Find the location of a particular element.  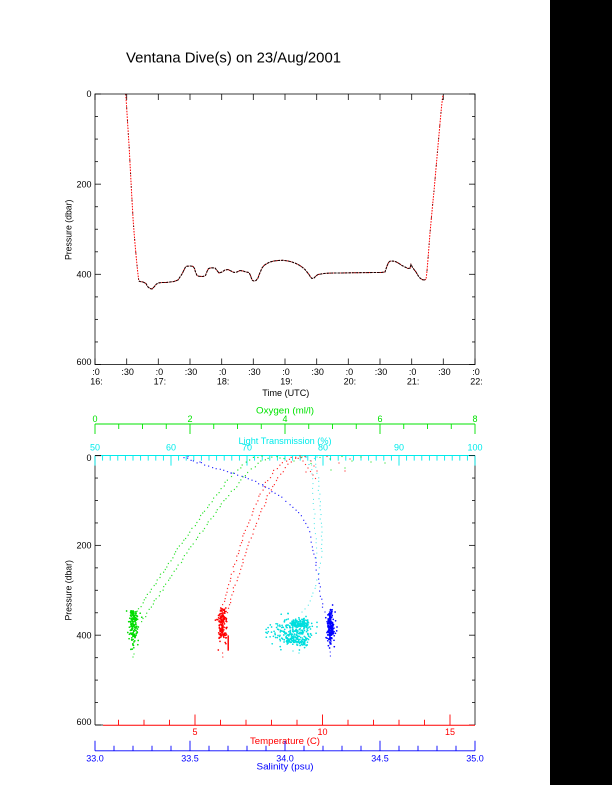

svg-text: 35.0 is located at coordinates (475, 759).